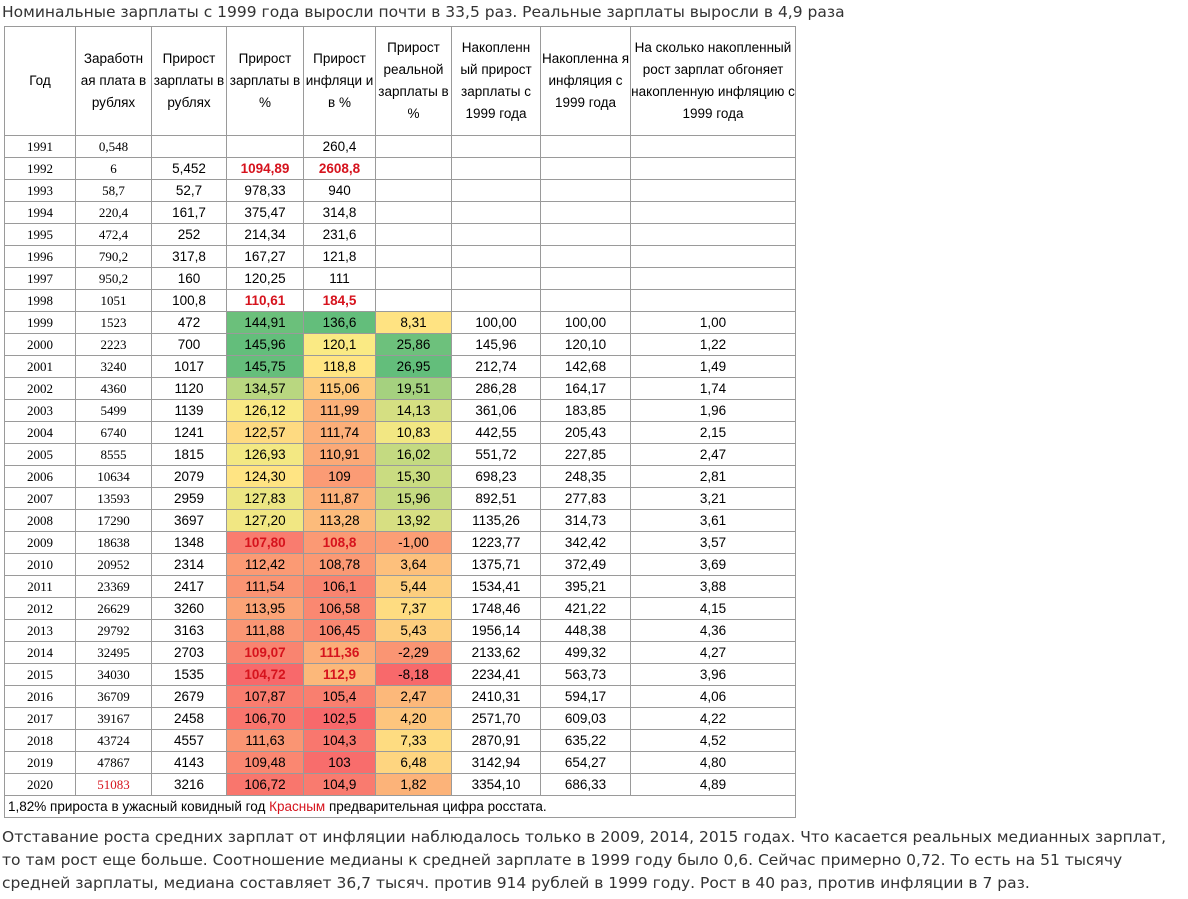 The image size is (1188, 899). What do you see at coordinates (265, 256) in the screenshot?
I see `cell-increase-pct: 167,27` at bounding box center [265, 256].